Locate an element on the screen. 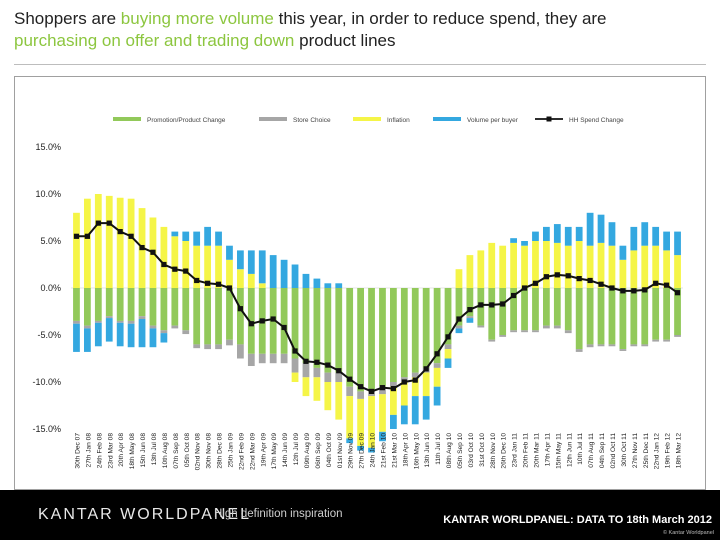 Image resolution: width=720 pixels, height=540 pixels. x-tick-label: 27th Nov 11 is located at coordinates (635, 450).